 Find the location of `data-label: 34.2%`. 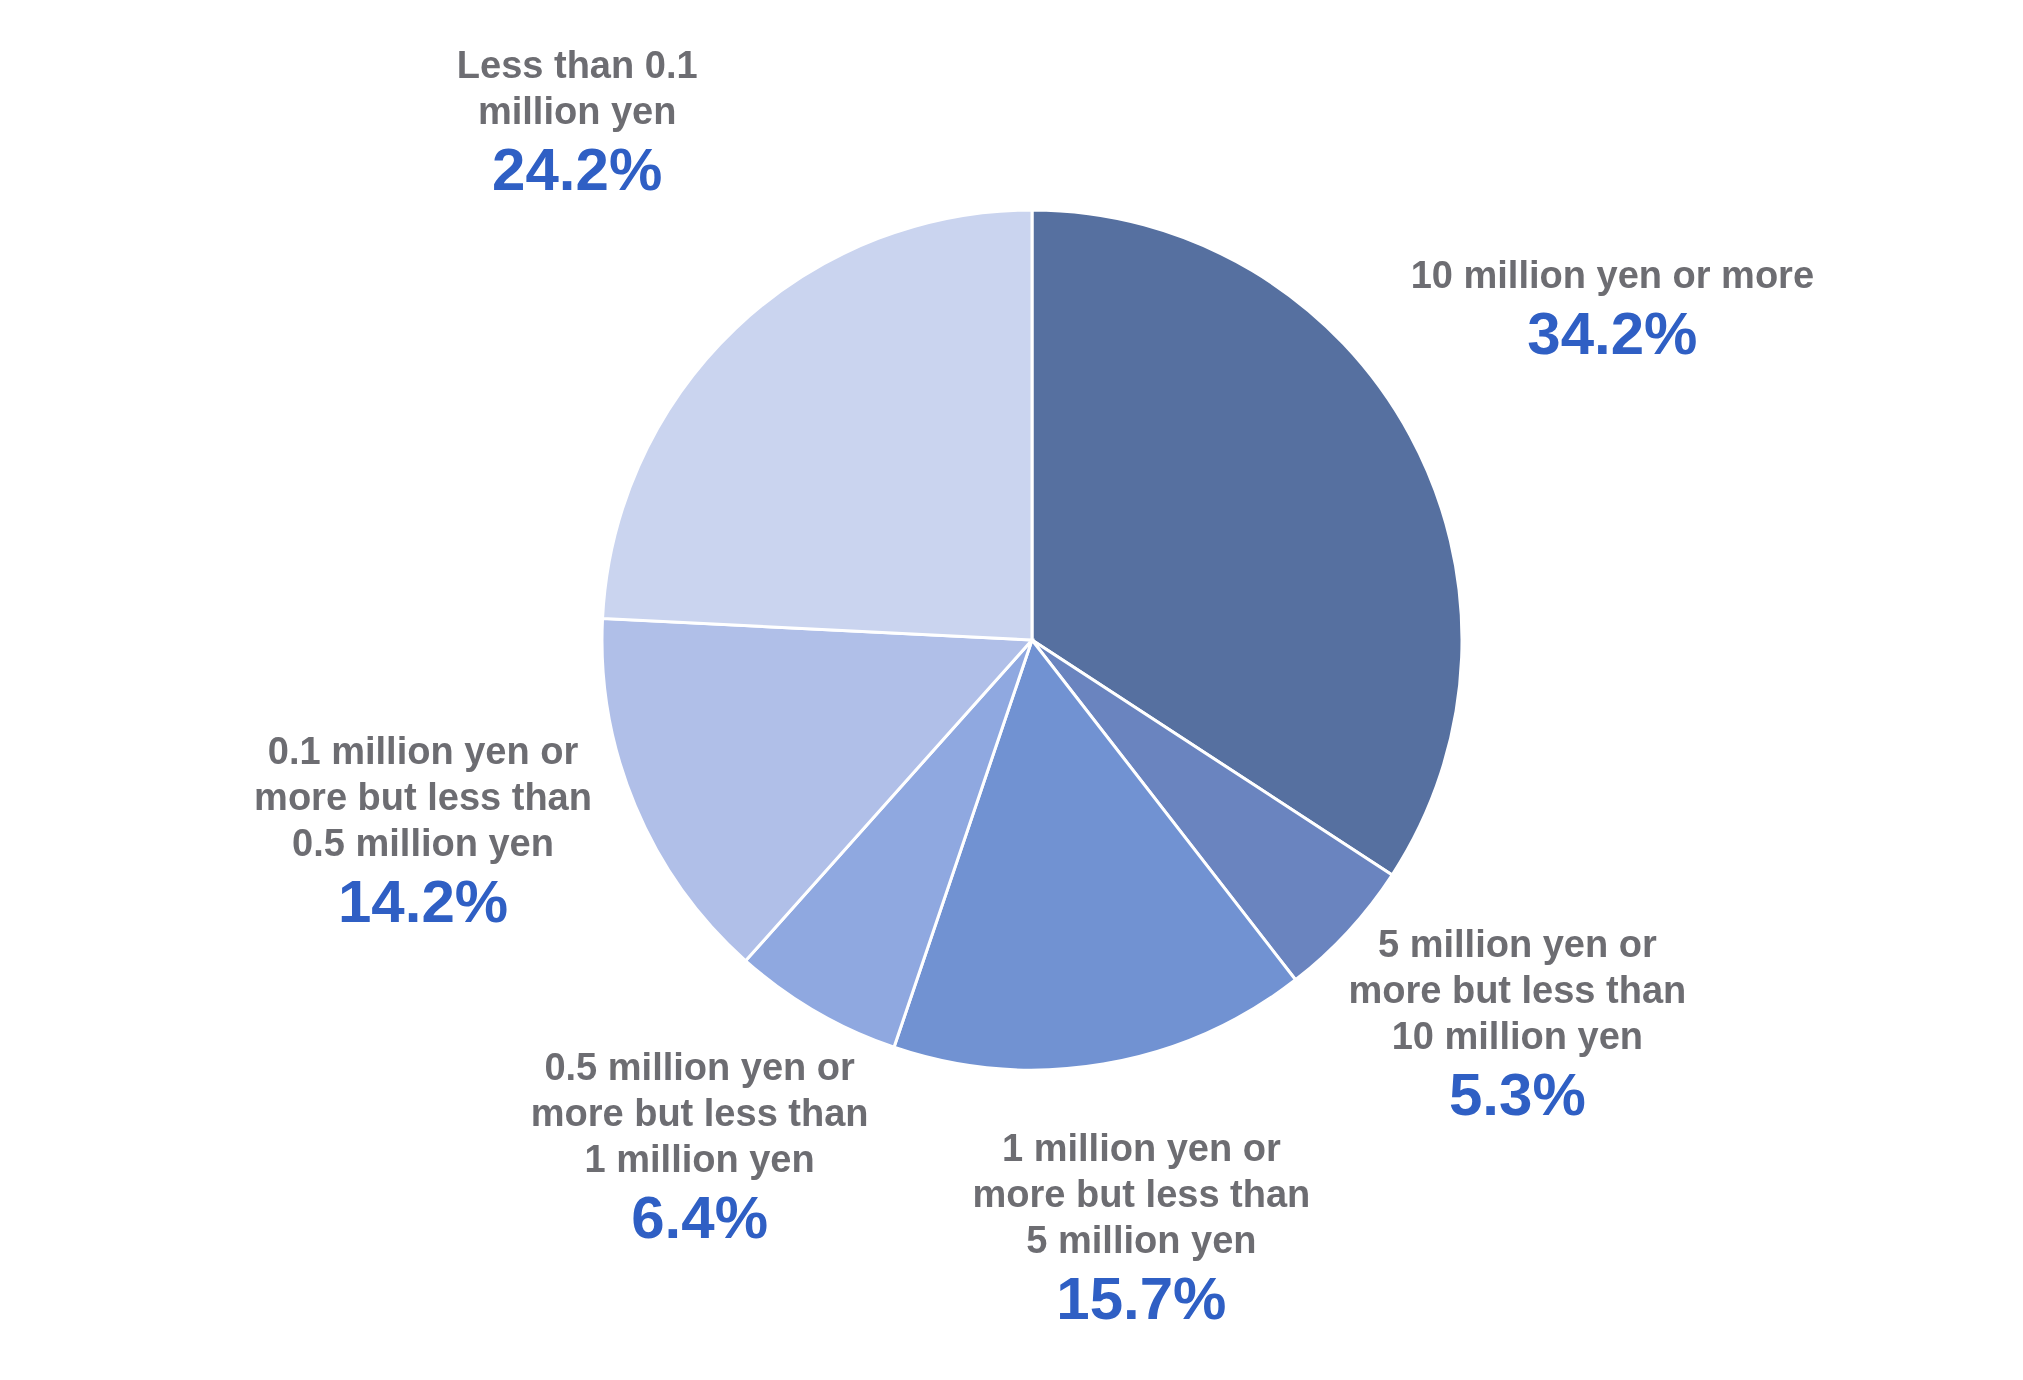

data-label: 34.2% is located at coordinates (1612, 333).